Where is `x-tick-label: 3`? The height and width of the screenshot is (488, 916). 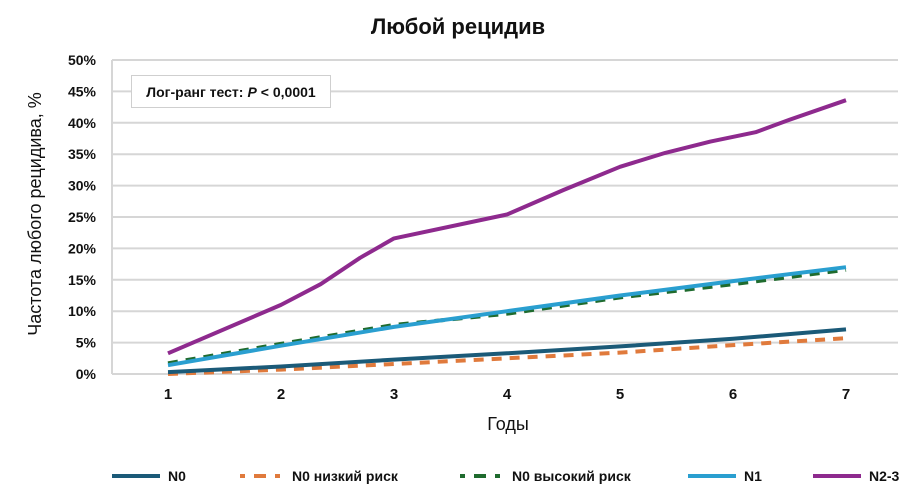 x-tick-label: 3 is located at coordinates (394, 394).